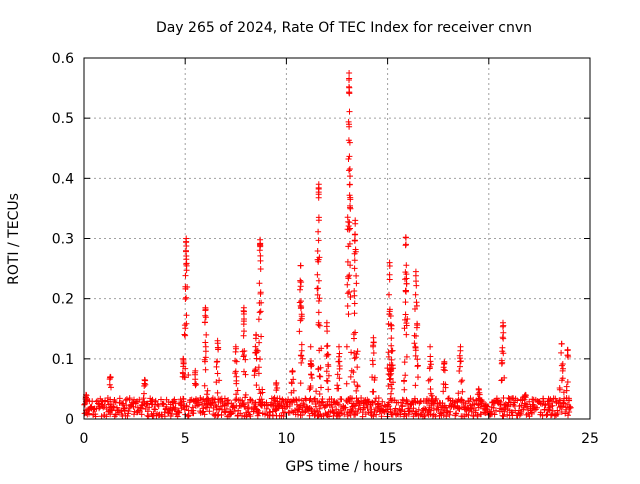  What do you see at coordinates (63, 119) in the screenshot?
I see `y-tick-label: 0.5` at bounding box center [63, 119].